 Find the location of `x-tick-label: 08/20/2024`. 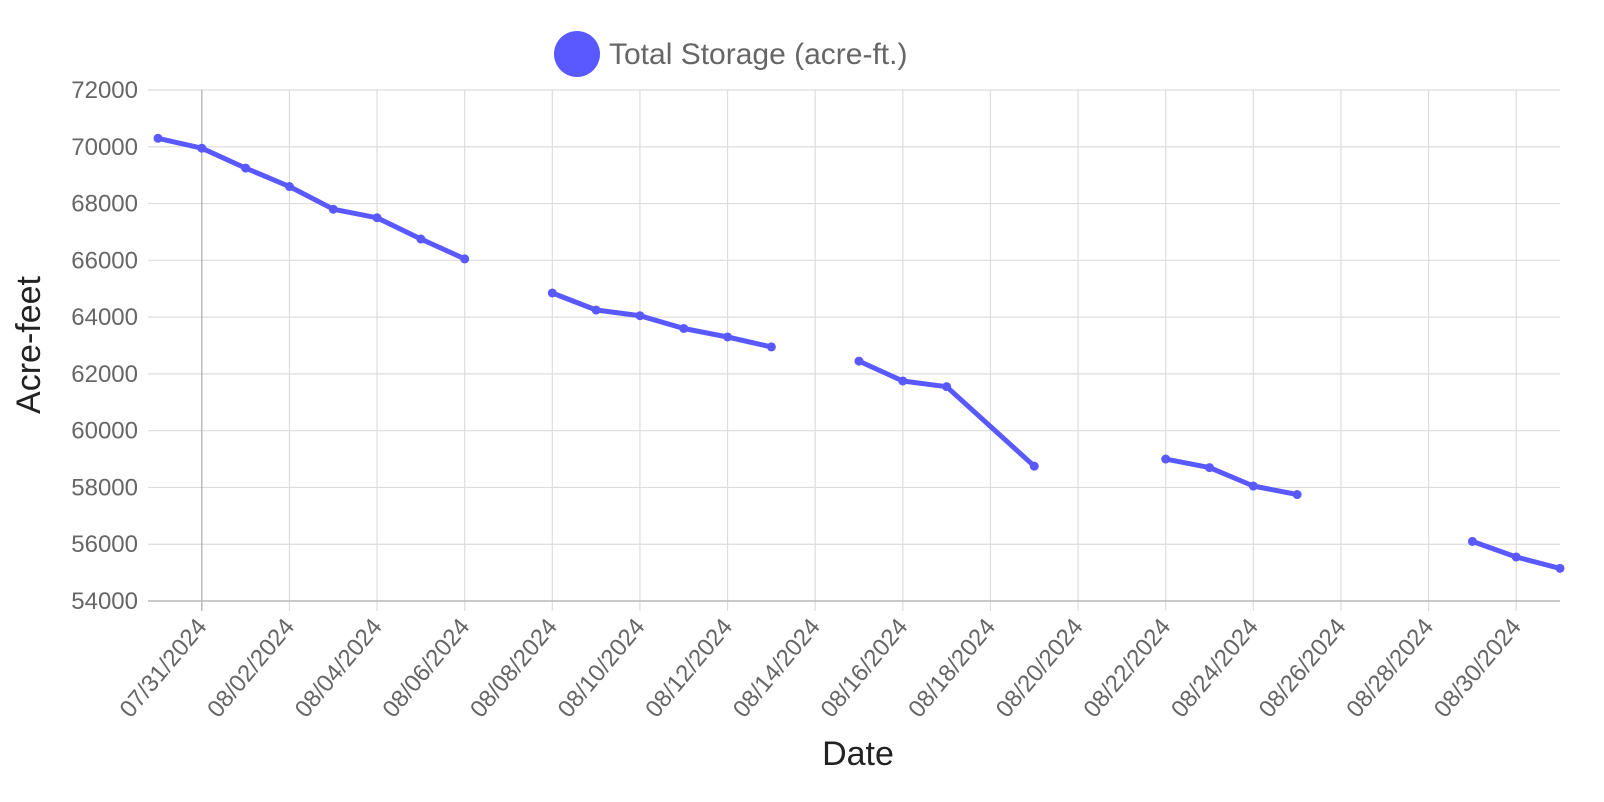

x-tick-label: 08/20/2024 is located at coordinates (1040, 668).